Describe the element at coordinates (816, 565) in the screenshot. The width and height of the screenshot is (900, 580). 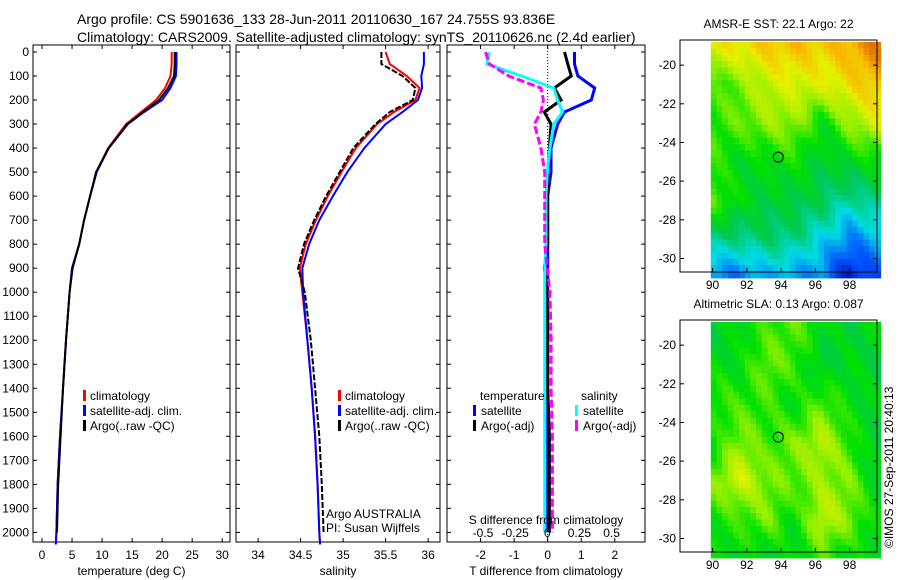
I see `x-tick-label: 96` at that location.